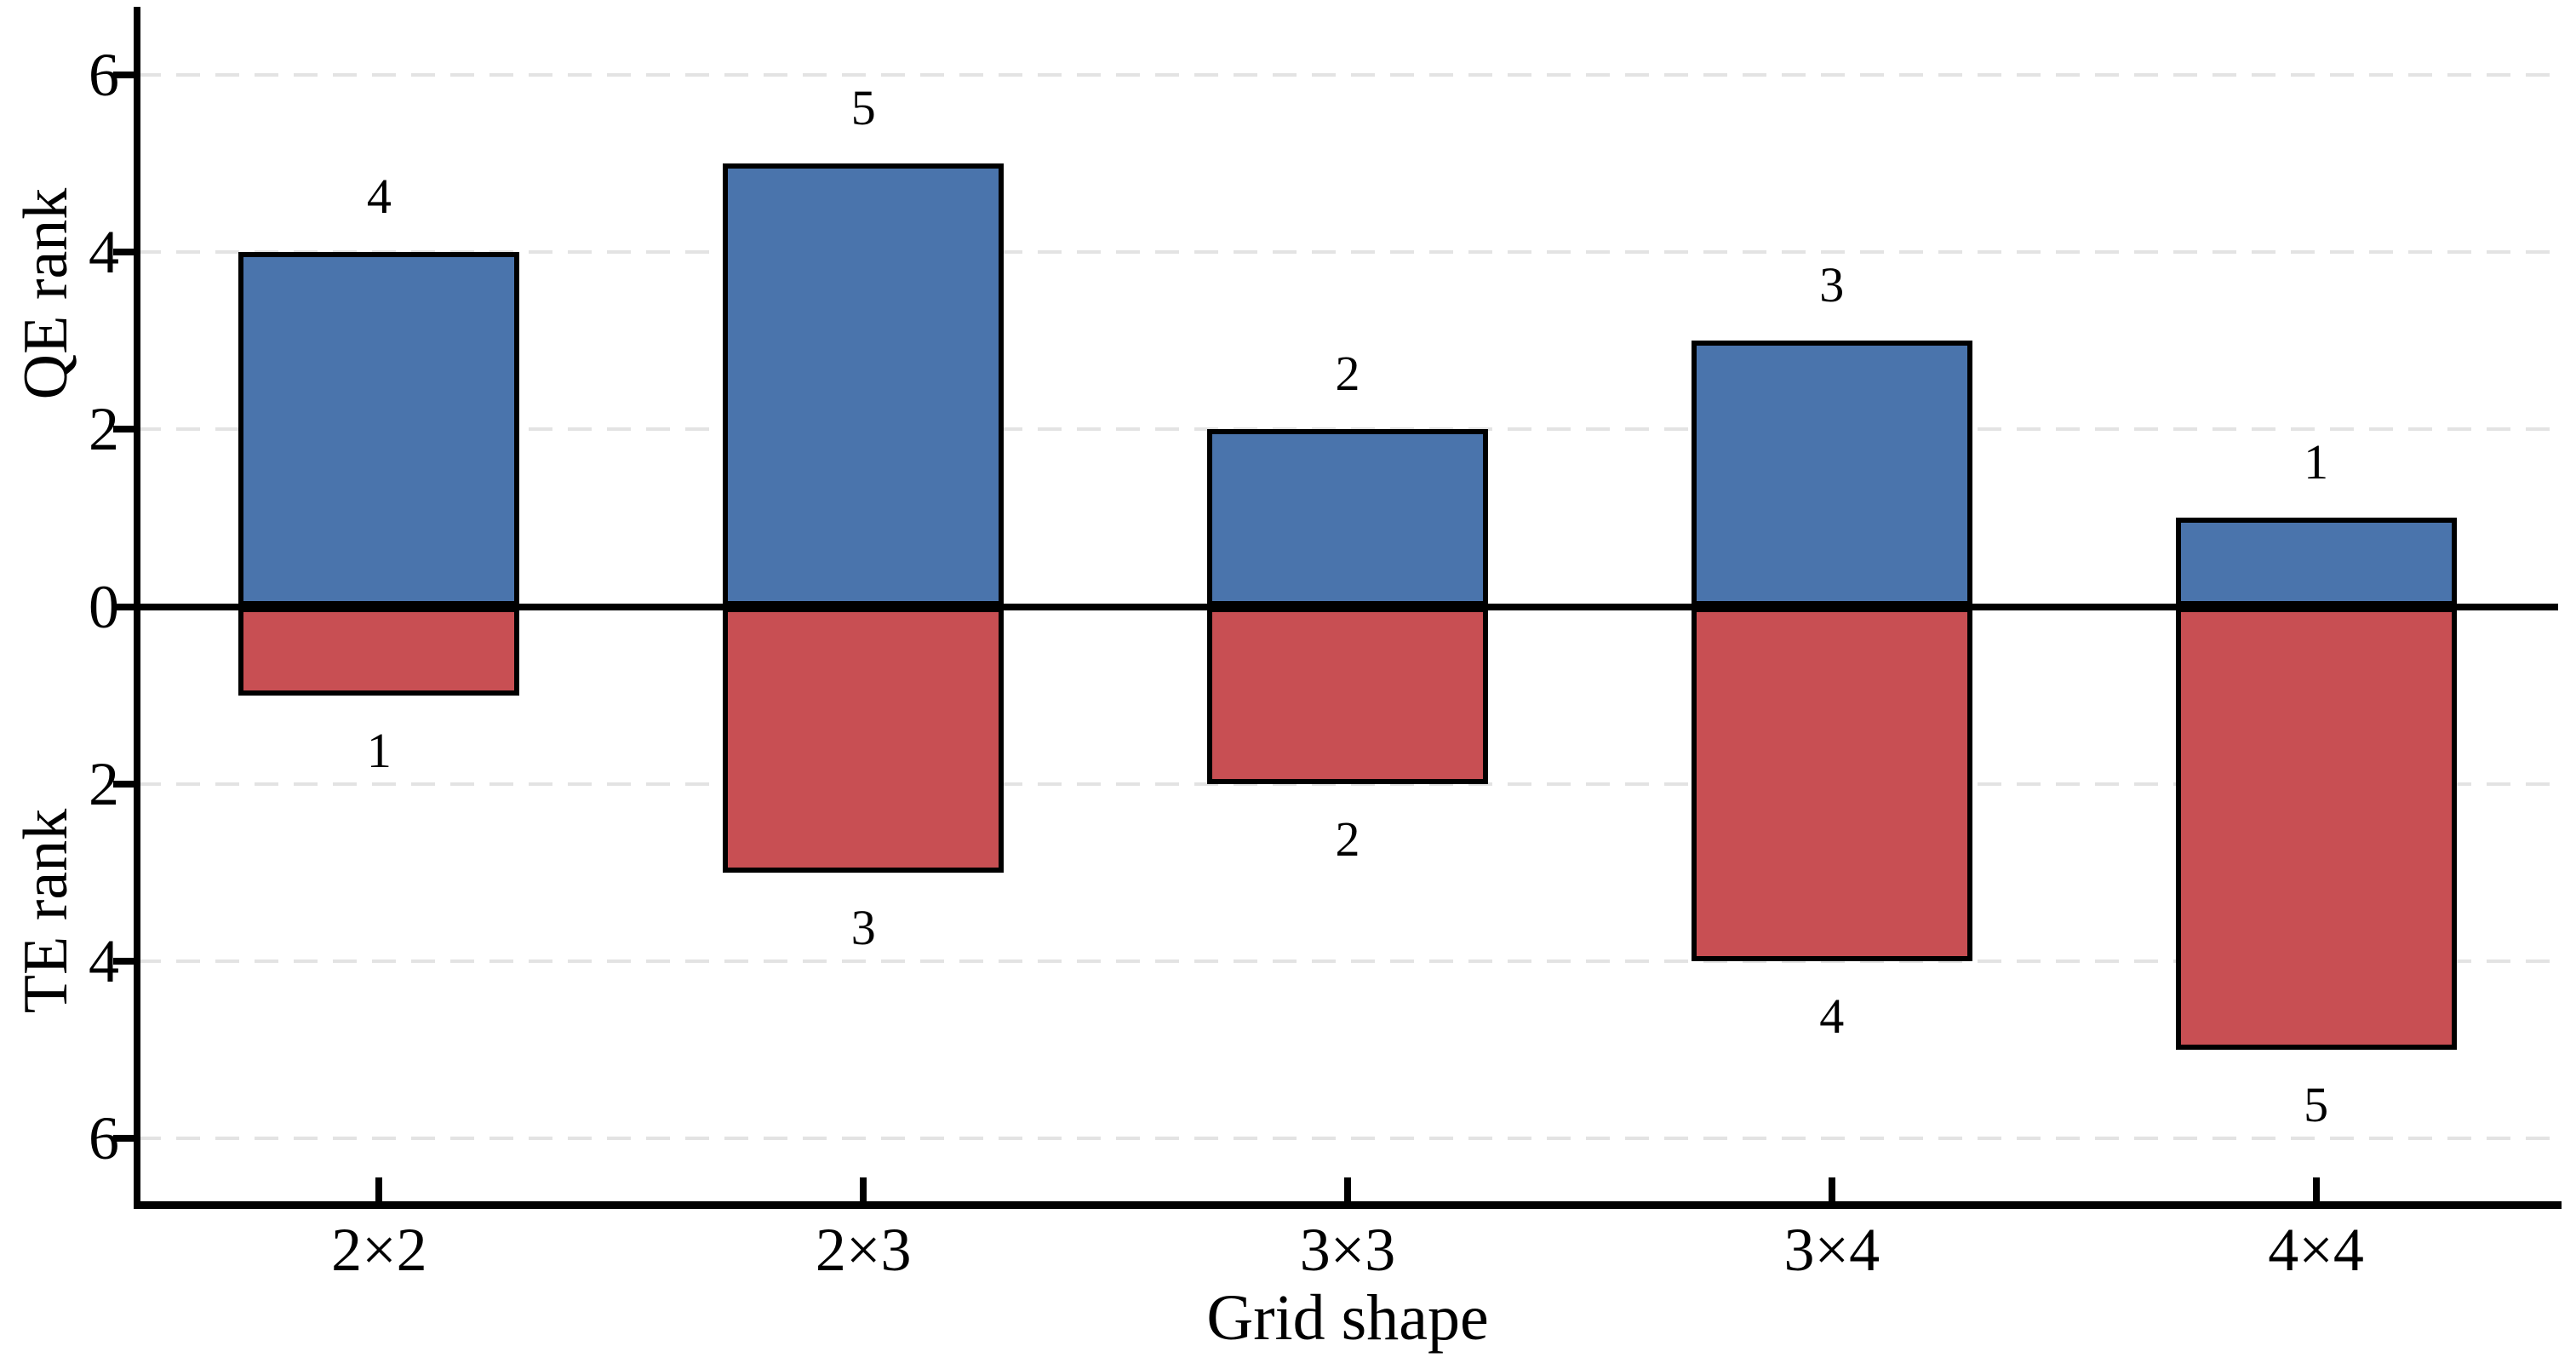 Image resolution: width=2576 pixels, height=1369 pixels. Describe the element at coordinates (2317, 1104) in the screenshot. I see `te-value-label: 5` at that location.